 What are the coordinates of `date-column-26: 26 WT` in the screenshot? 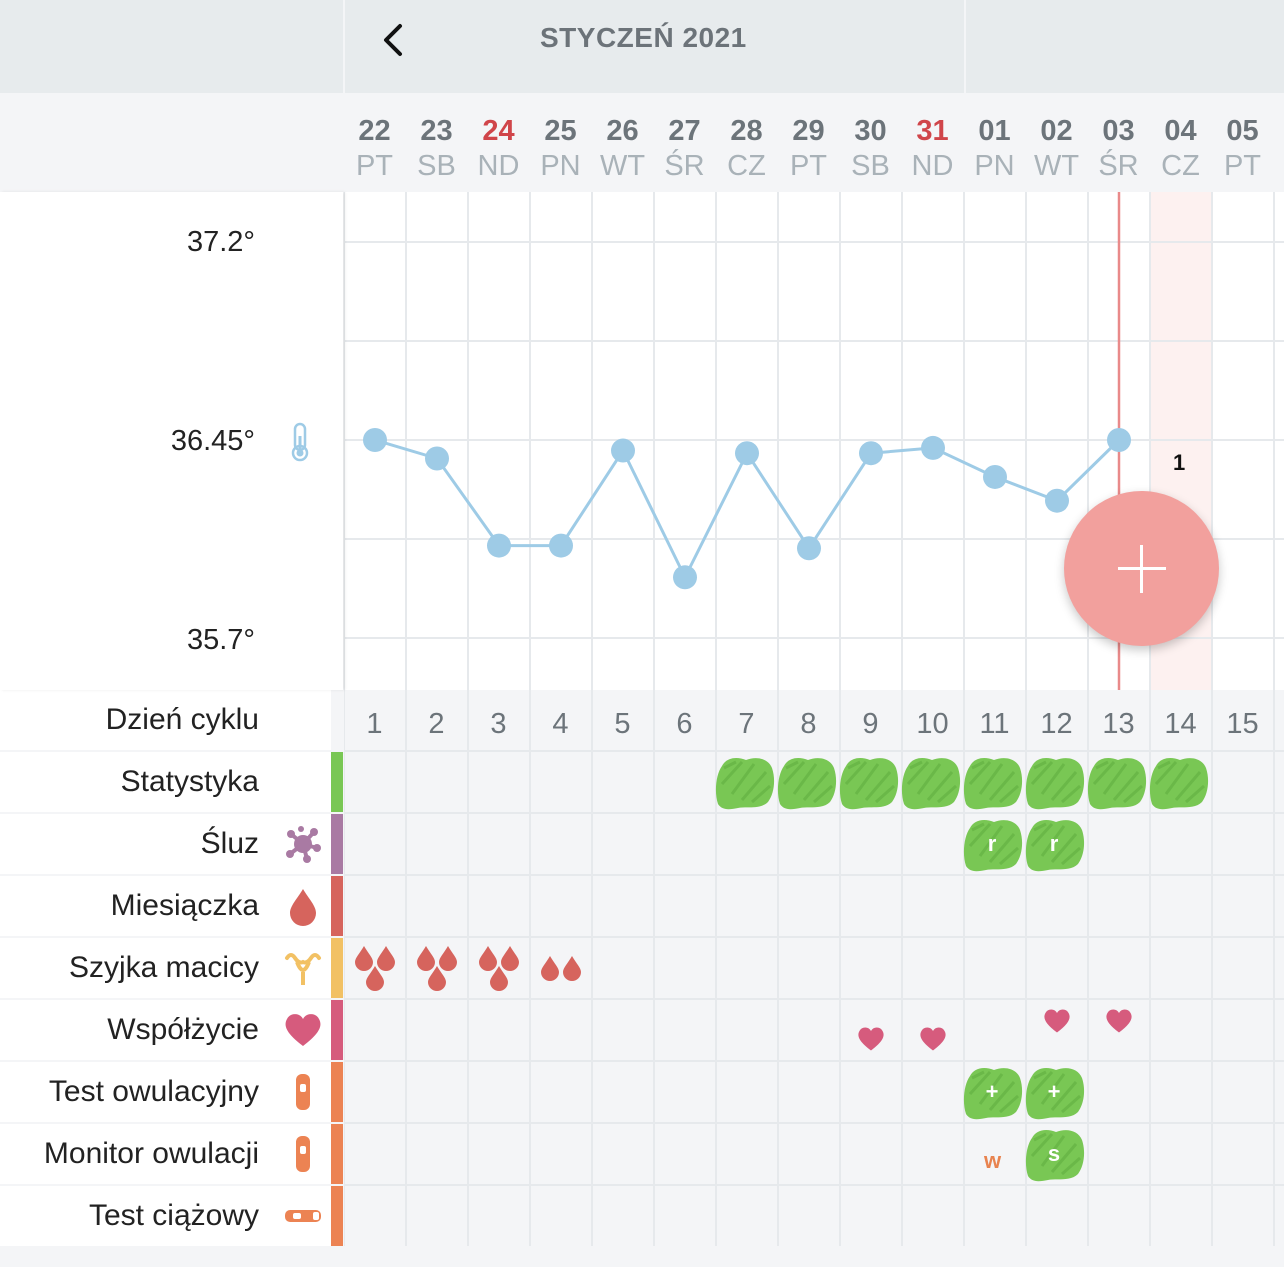 It's located at (622, 143).